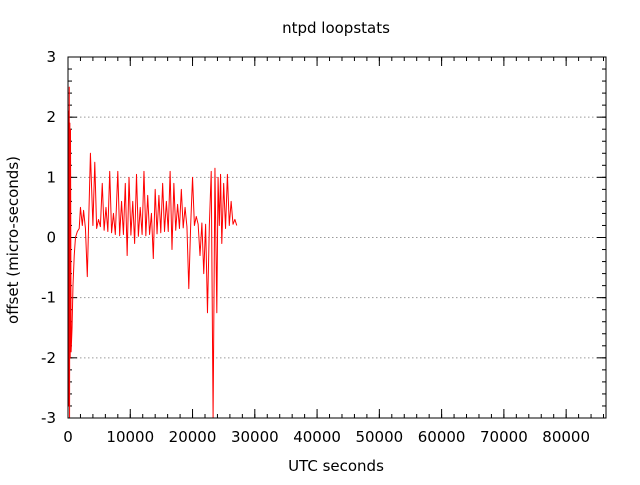 This screenshot has height=485, width=640. I want to click on x-tick-label: 20000, so click(193, 437).